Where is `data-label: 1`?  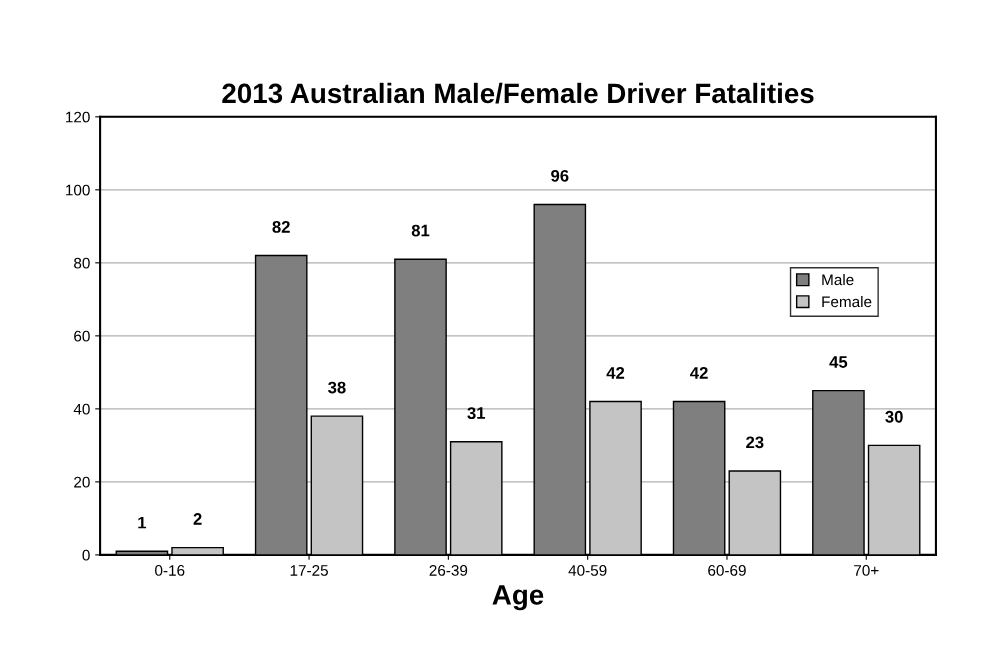 data-label: 1 is located at coordinates (142, 522).